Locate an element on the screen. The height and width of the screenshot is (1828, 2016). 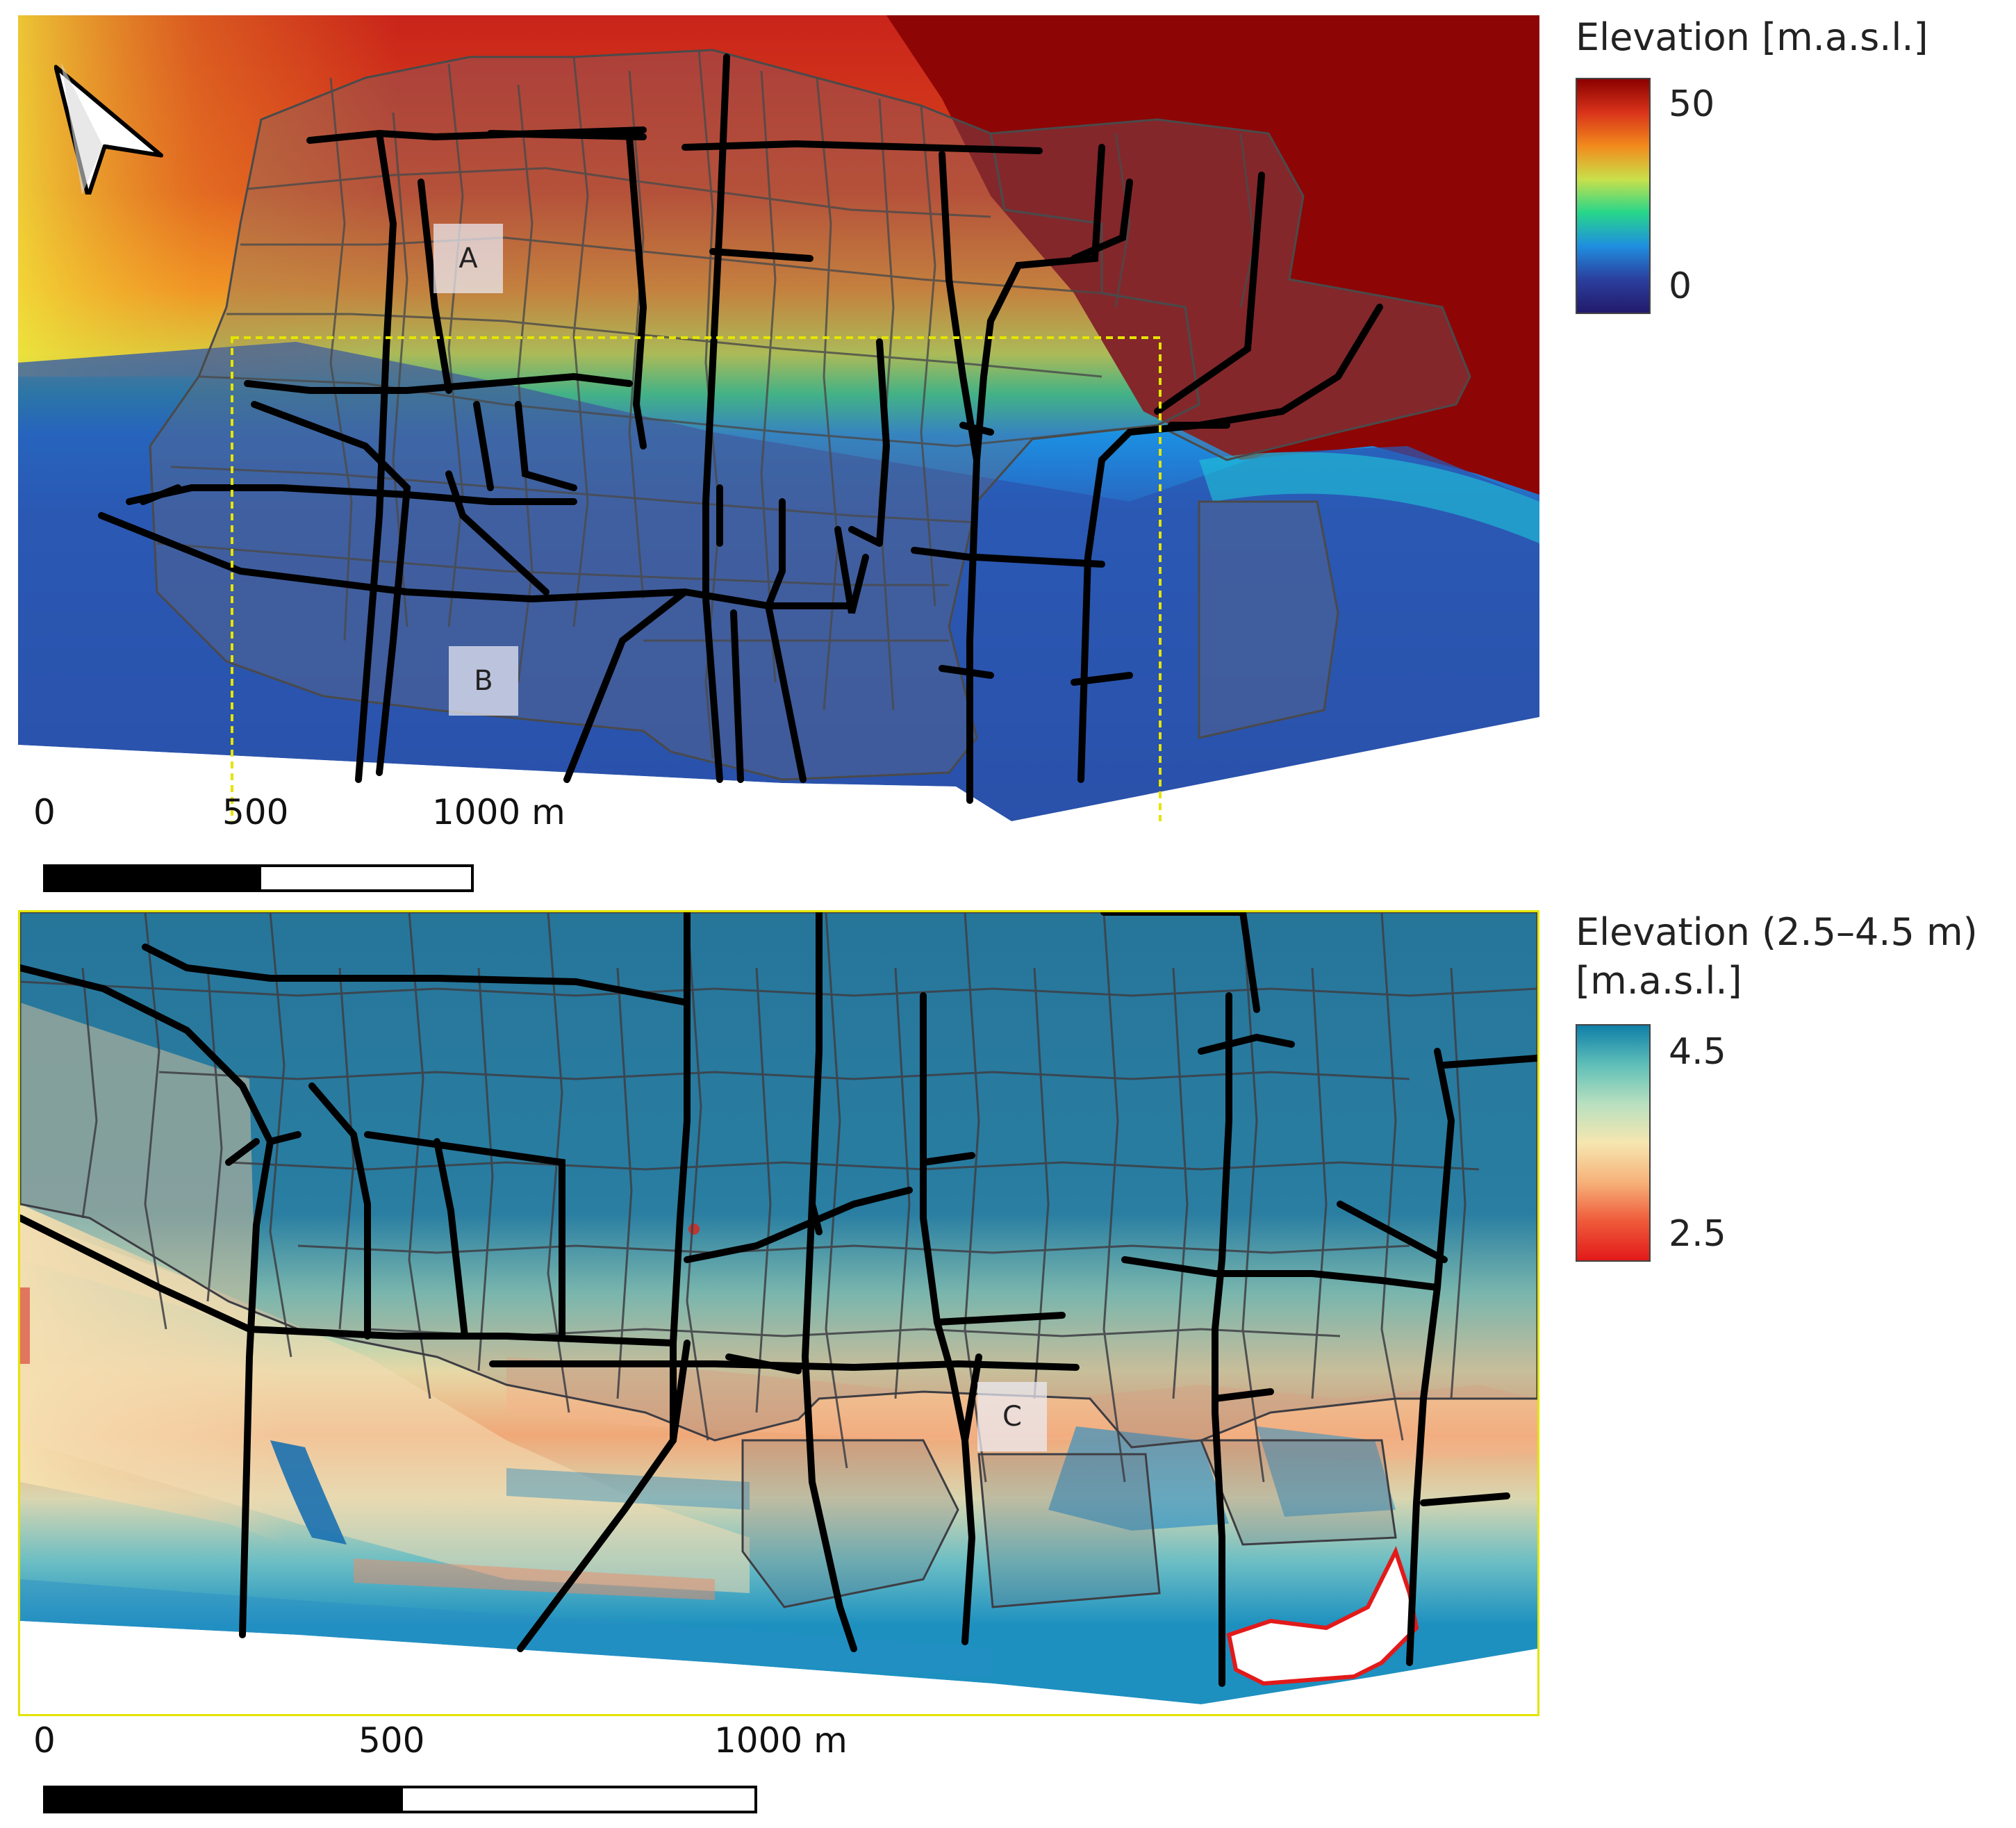
legend-title-bottom-line1: Elevation (2.5–4.5 m) is located at coordinates (1777, 932).